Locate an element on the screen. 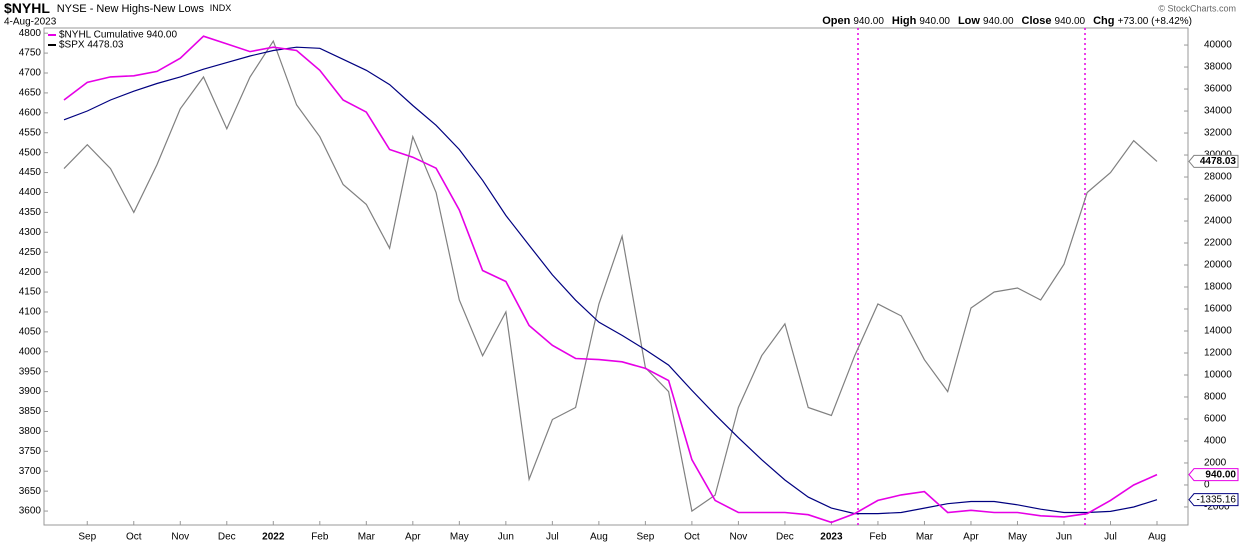 This screenshot has height=546, width=1240. y2-tick-label: 22000 is located at coordinates (1218, 243).